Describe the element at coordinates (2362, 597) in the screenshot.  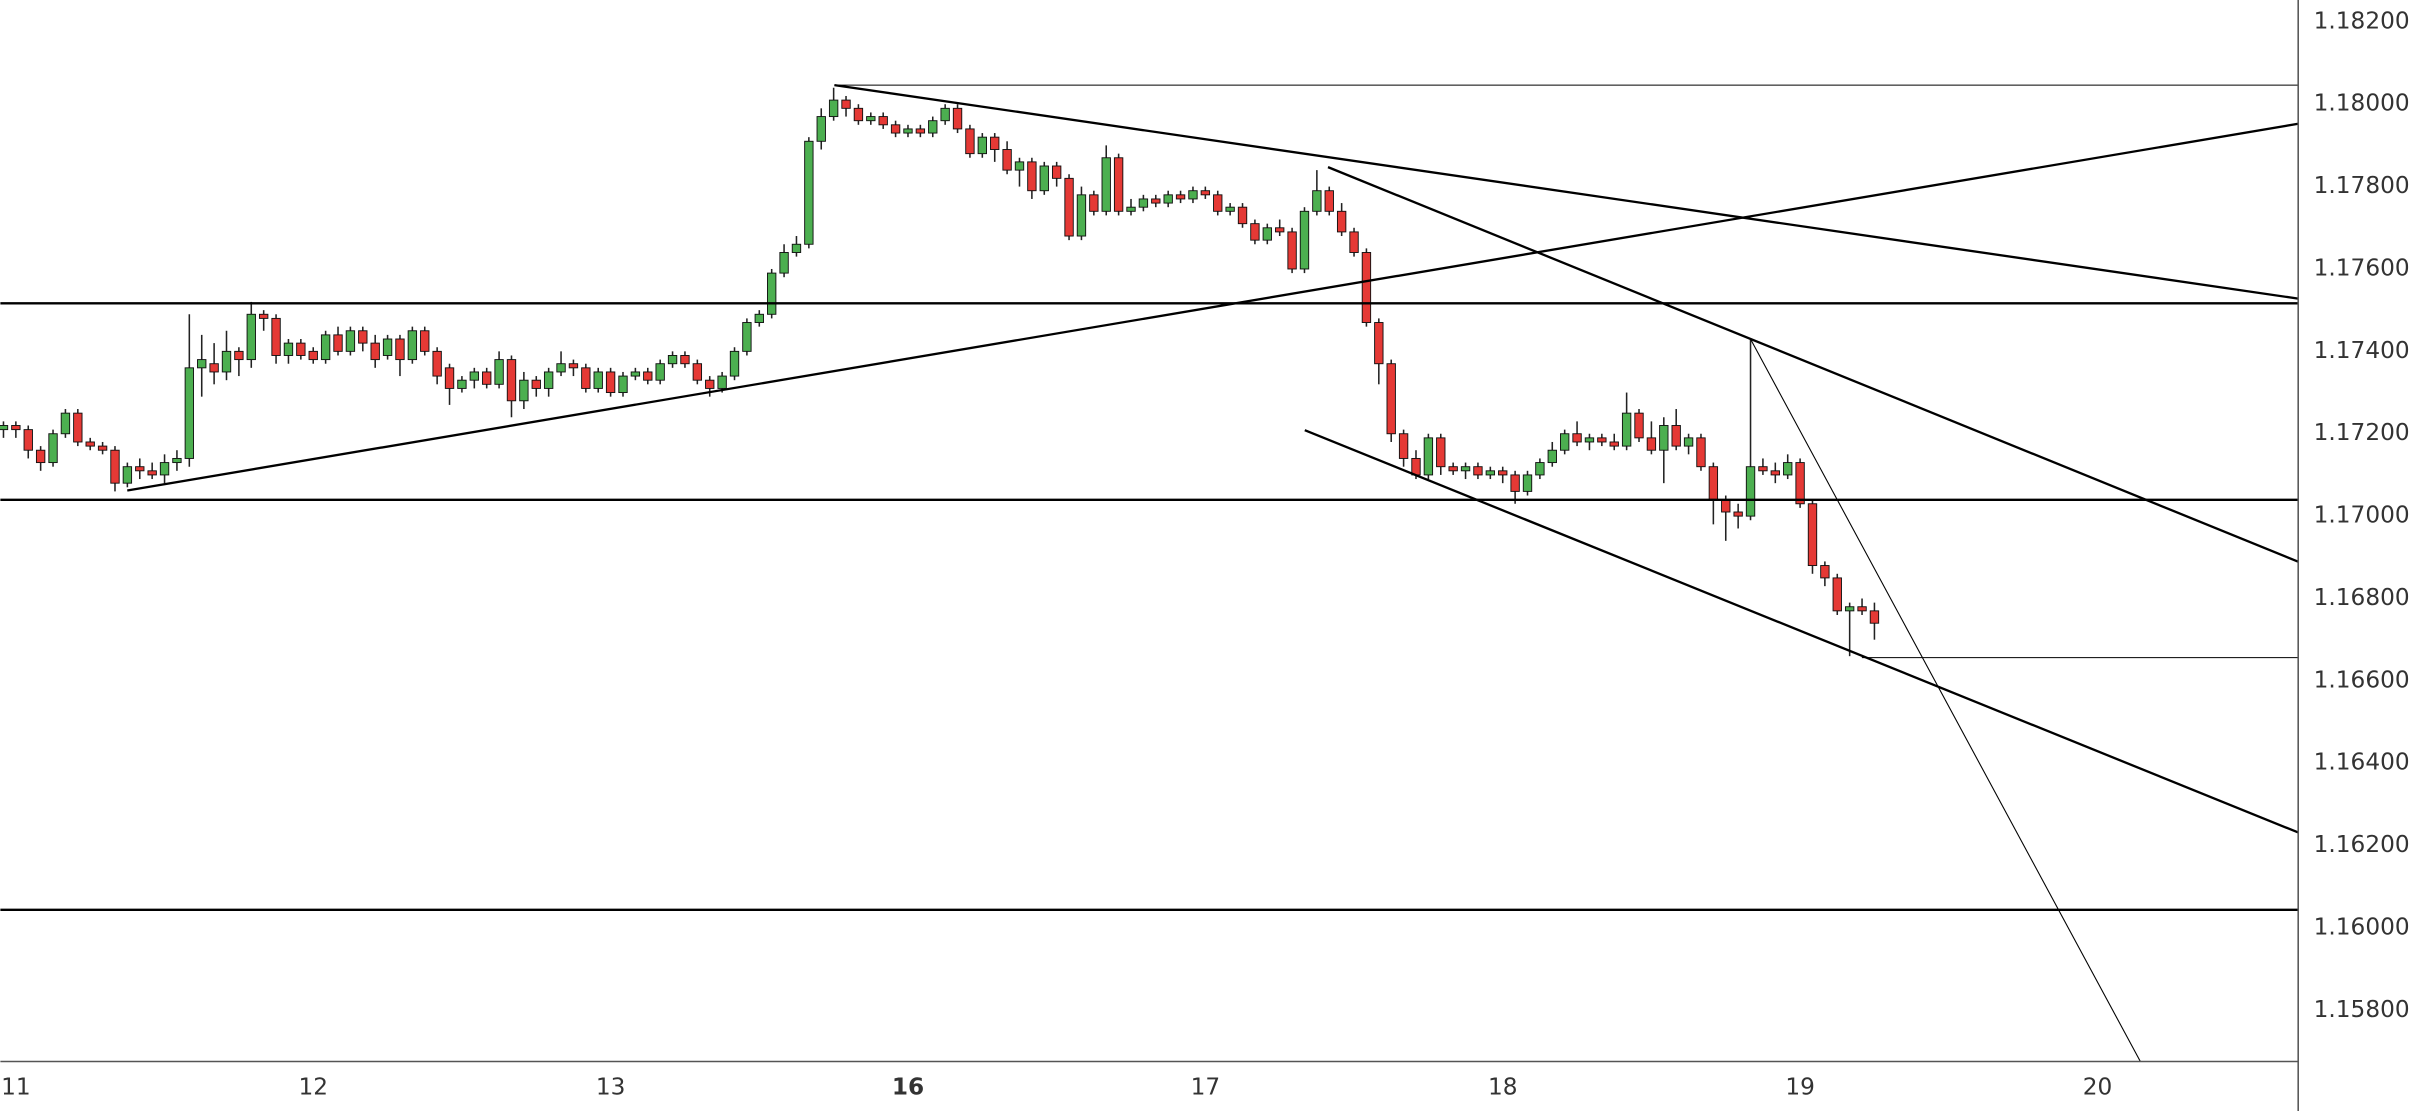
I see `y-tick-label: 1.16800` at that location.